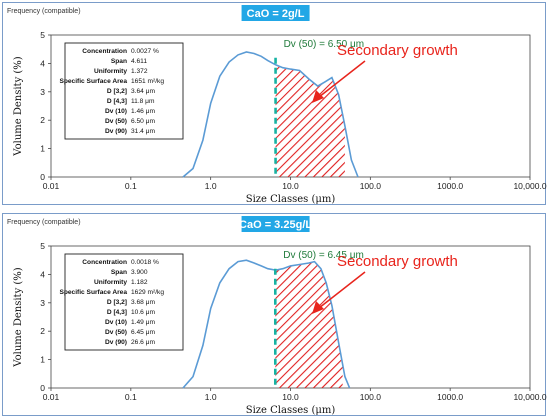  Describe the element at coordinates (270, 114) in the screenshot. I see `distribution-curve` at that location.